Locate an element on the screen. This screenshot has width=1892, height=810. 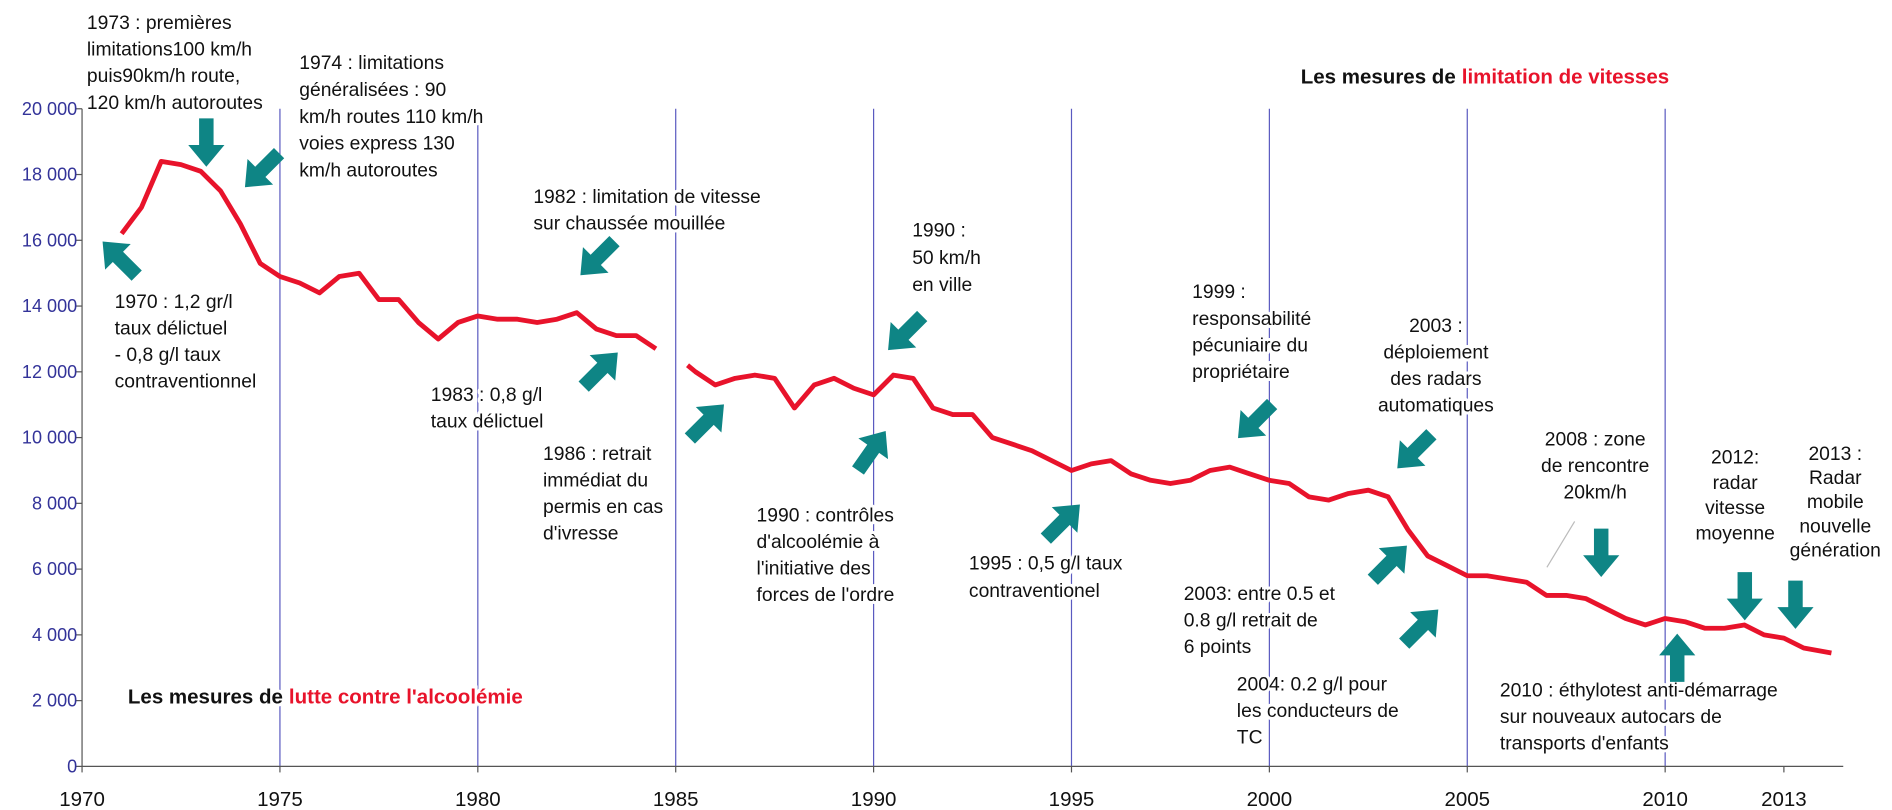
y-tick-label: 10 000 is located at coordinates (49, 438).